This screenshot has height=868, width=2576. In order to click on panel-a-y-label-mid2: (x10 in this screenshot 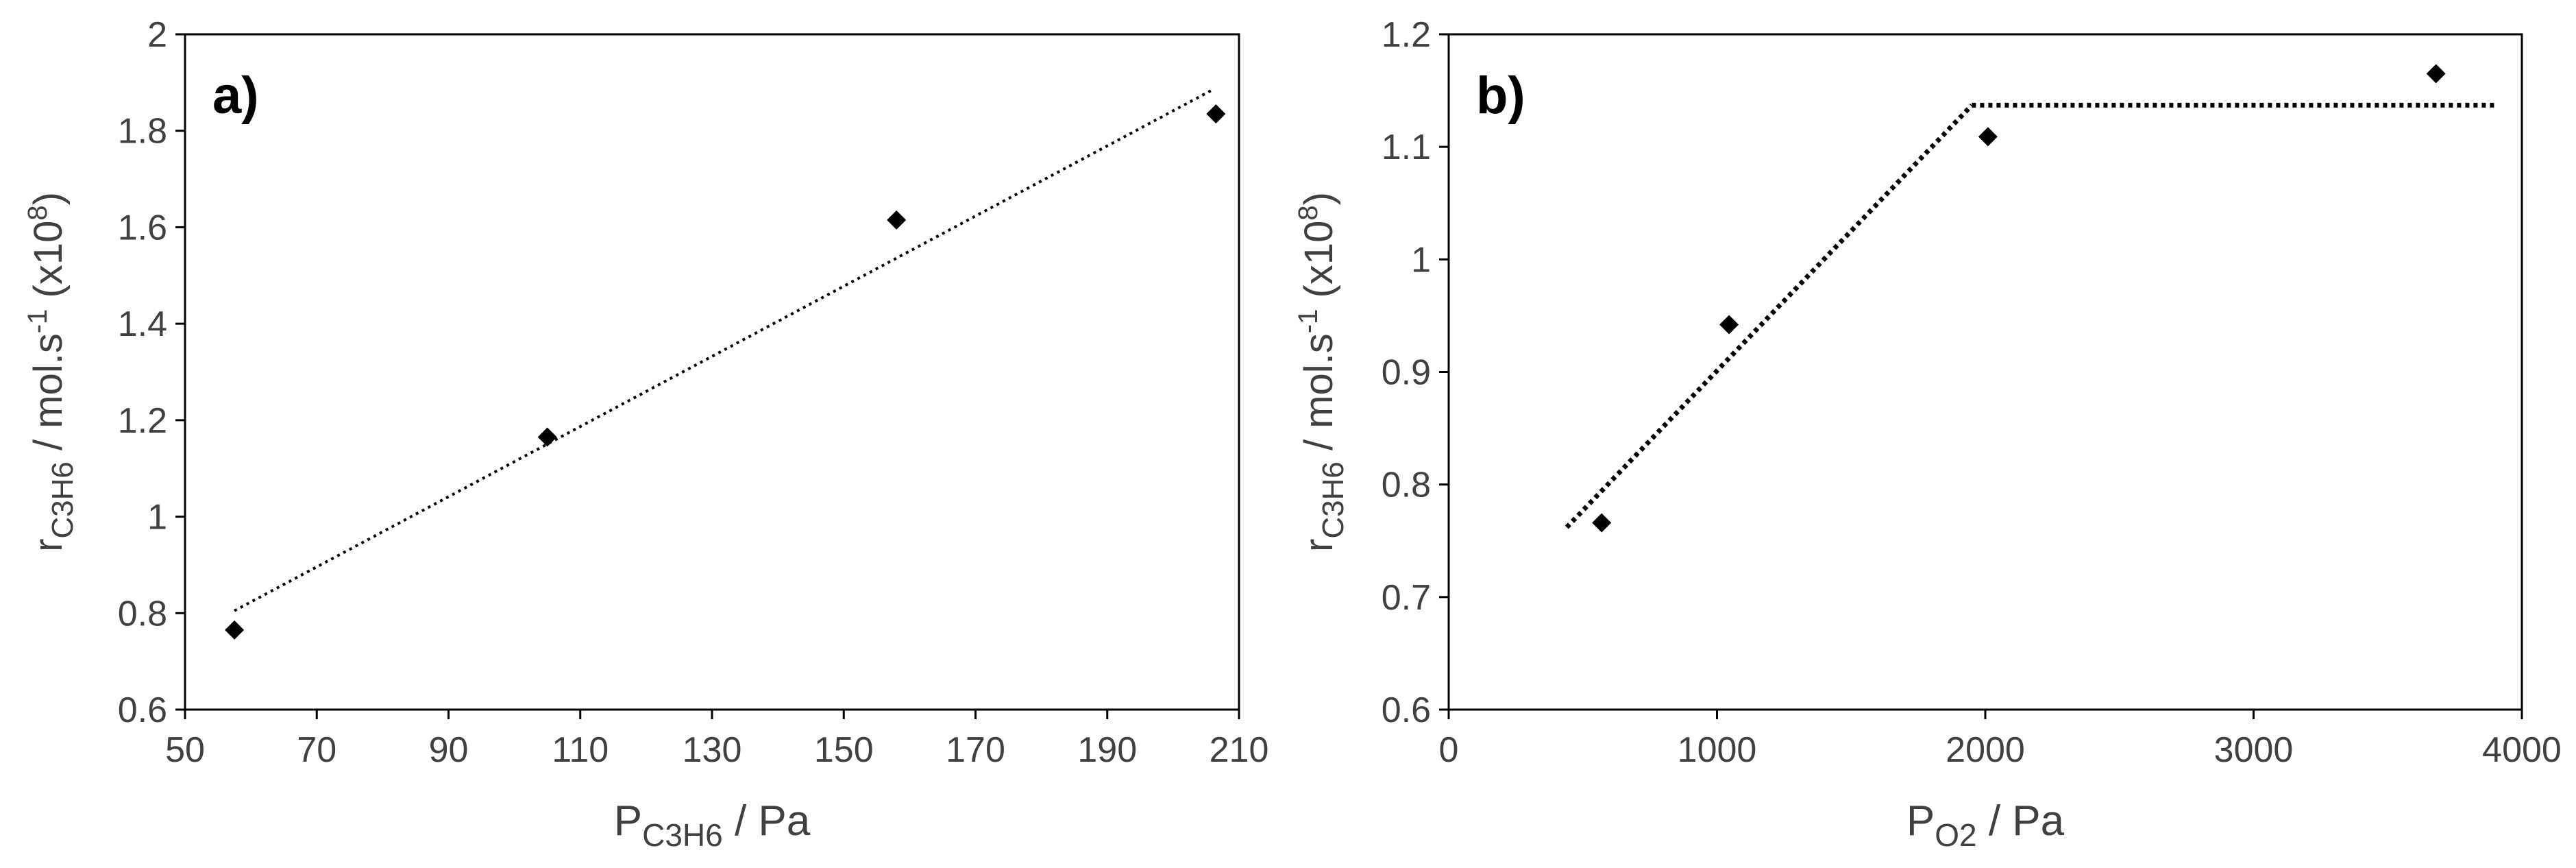, I will do `click(49, 265)`.